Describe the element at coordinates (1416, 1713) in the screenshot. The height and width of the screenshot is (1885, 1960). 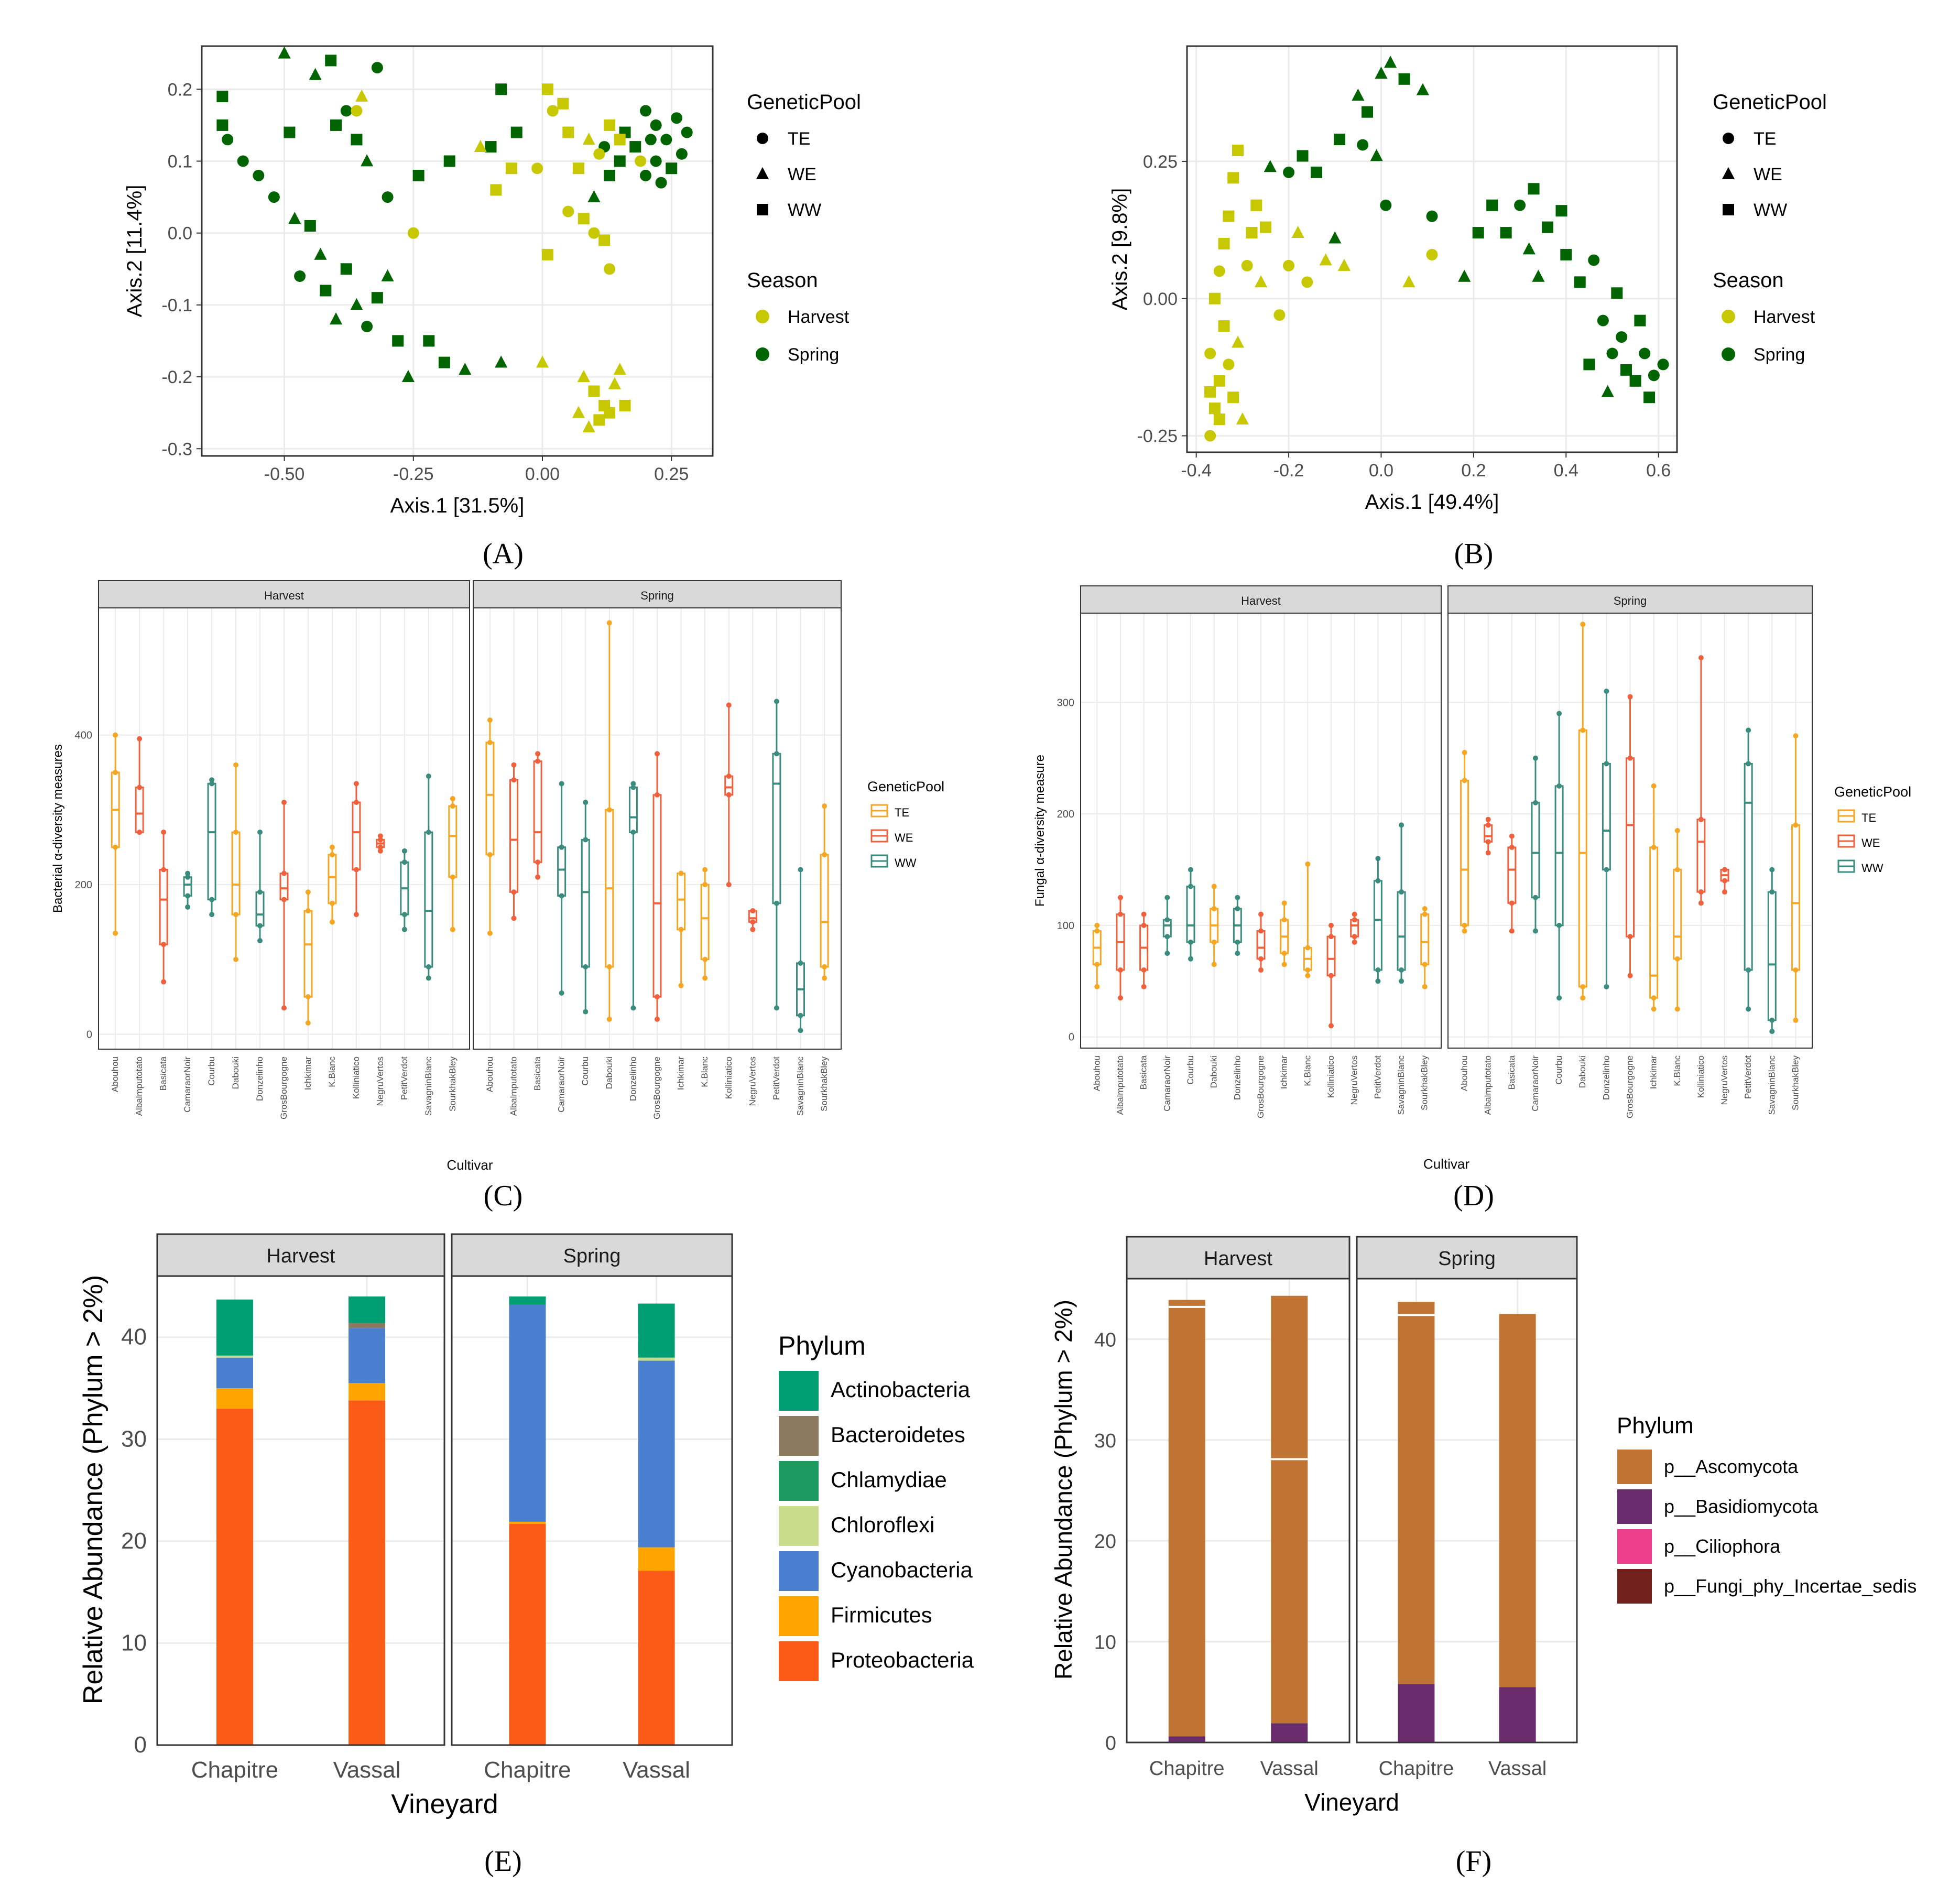
I see `bar-segment-p__Basidiomycota` at that location.